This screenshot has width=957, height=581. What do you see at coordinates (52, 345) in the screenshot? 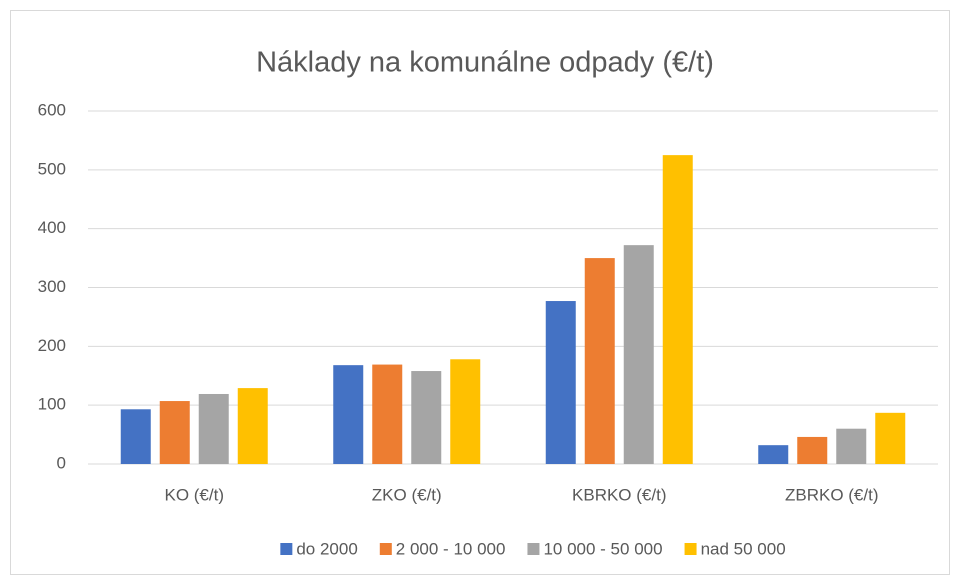
I see `y-tick-label: 200` at bounding box center [52, 345].